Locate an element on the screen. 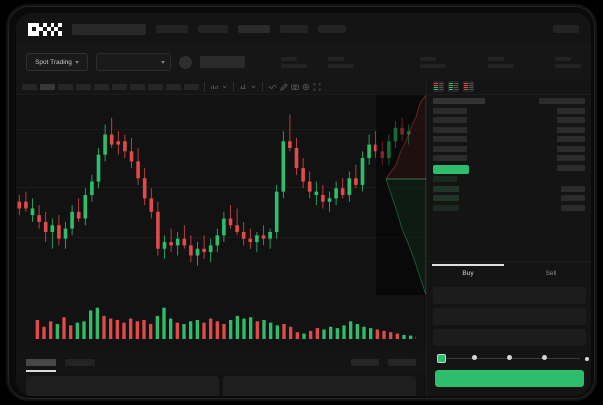  wave-icon is located at coordinates (272, 87).